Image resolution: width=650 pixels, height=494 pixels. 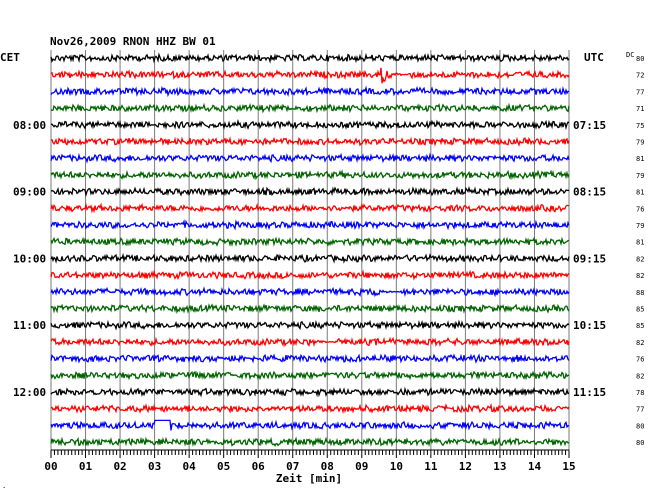 I want to click on corner-mark: ., so click(x=4, y=486).